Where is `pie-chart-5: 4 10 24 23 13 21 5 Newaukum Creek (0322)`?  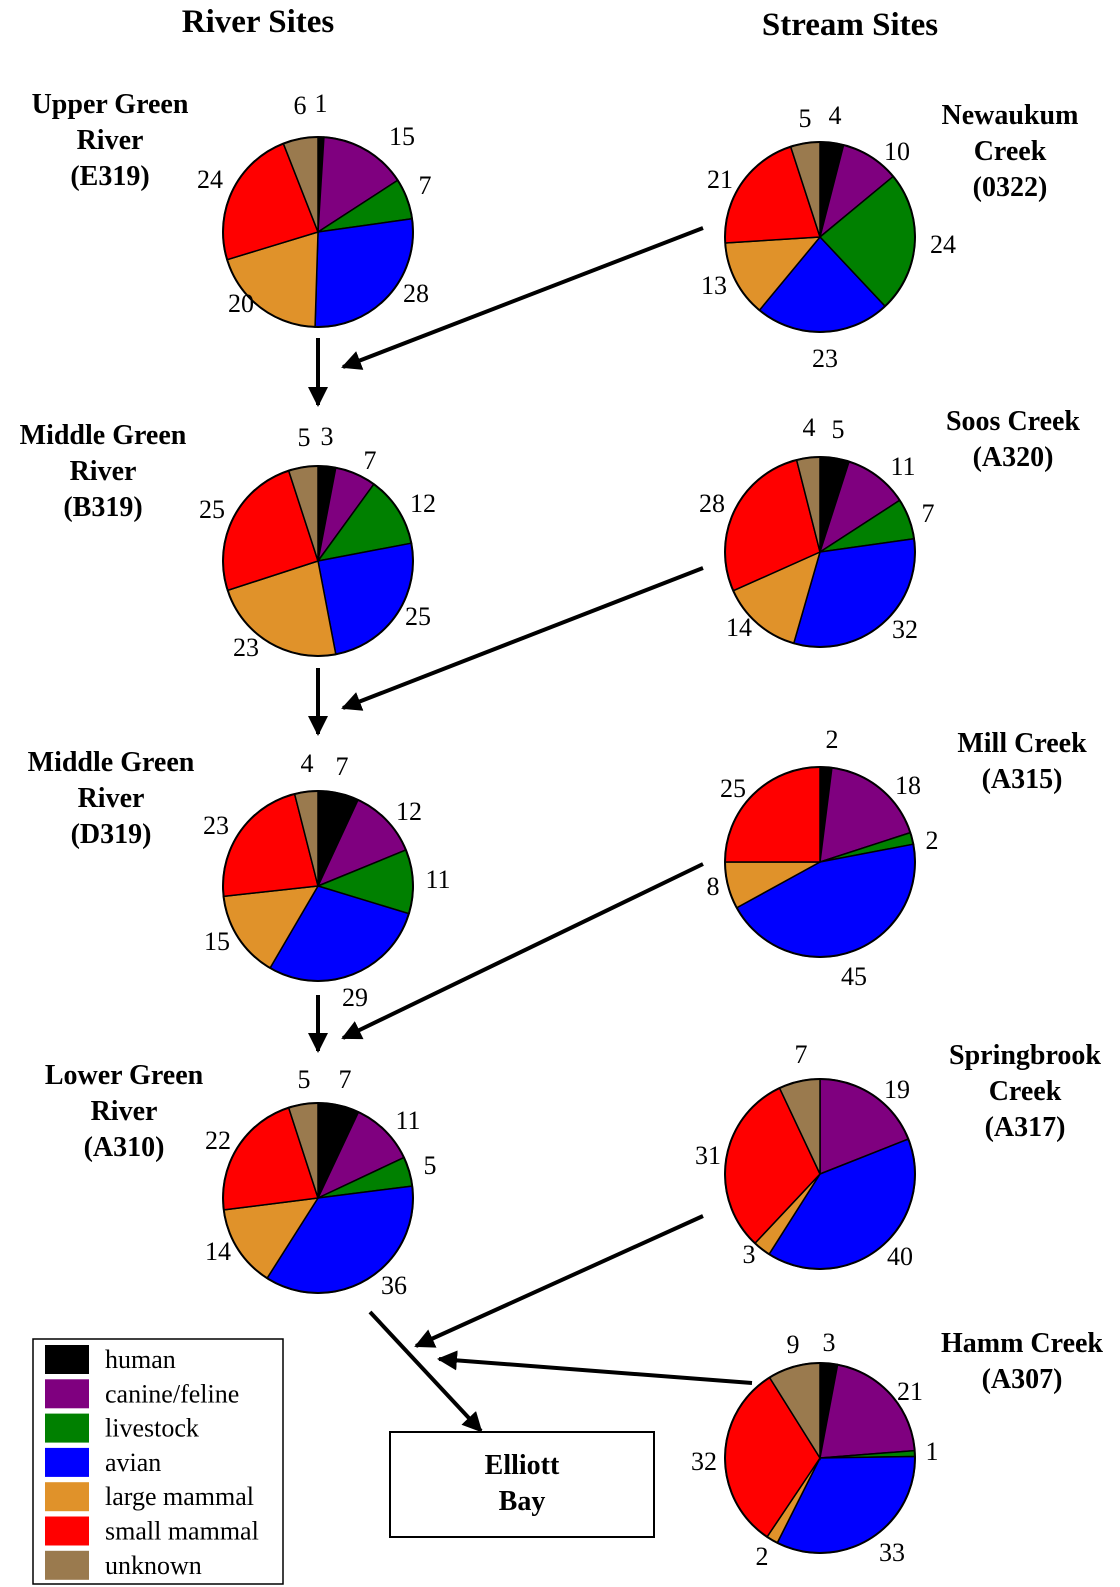 pie-chart-5: 4 10 24 23 13 21 5 Newaukum Creek (0322) is located at coordinates (889, 236).